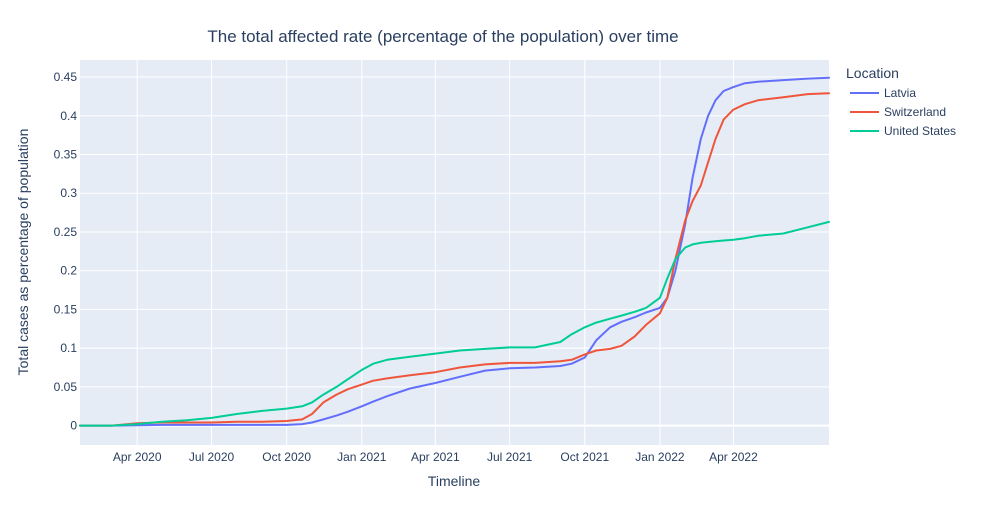 Image resolution: width=983 pixels, height=530 pixels. What do you see at coordinates (920, 131) in the screenshot?
I see `legend-label-united-states: United States` at bounding box center [920, 131].